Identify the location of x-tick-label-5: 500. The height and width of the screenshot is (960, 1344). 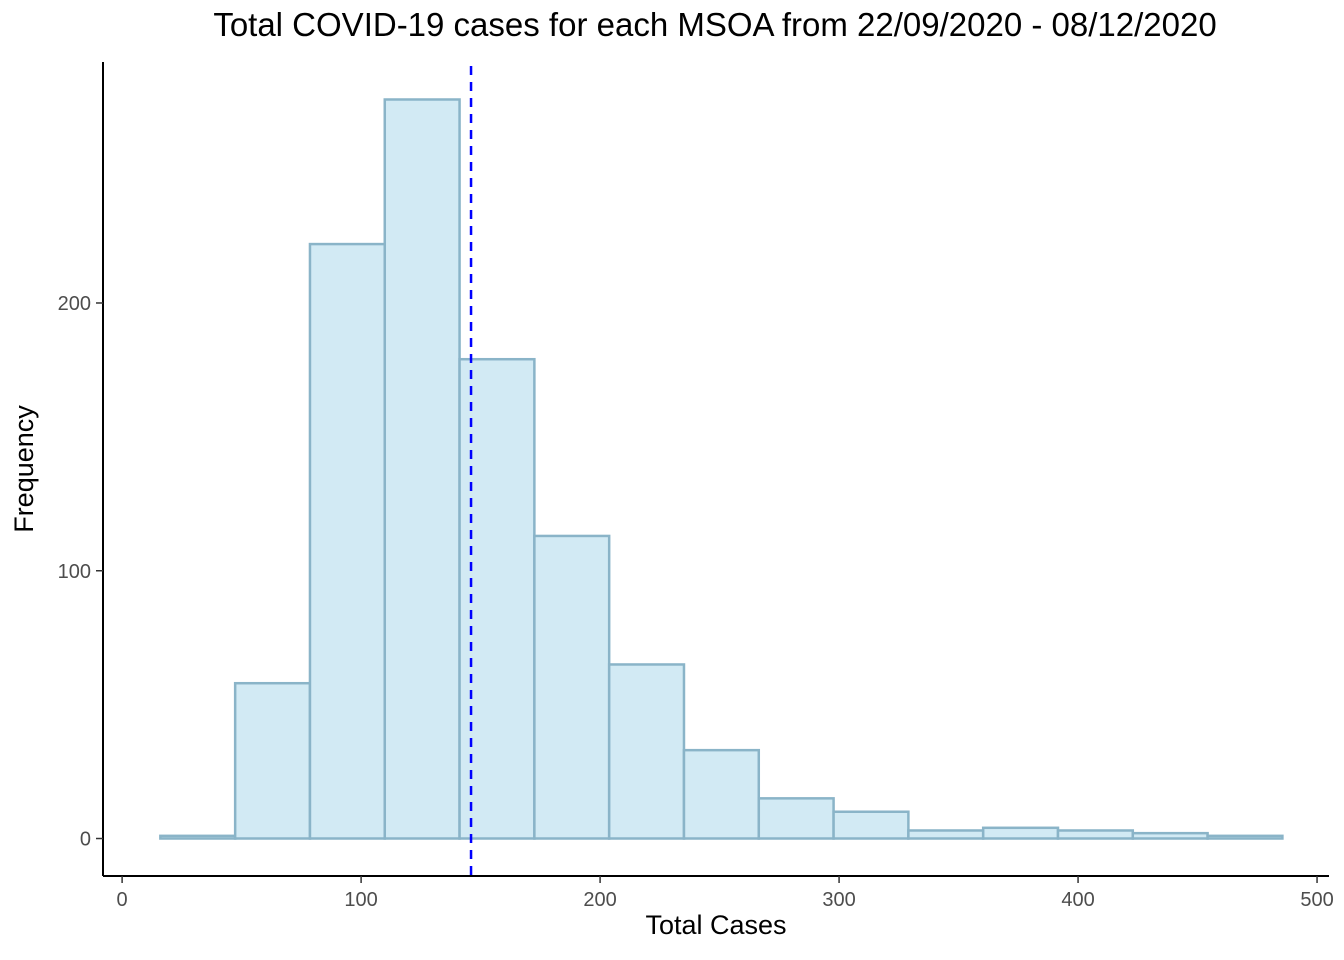
(1316, 900).